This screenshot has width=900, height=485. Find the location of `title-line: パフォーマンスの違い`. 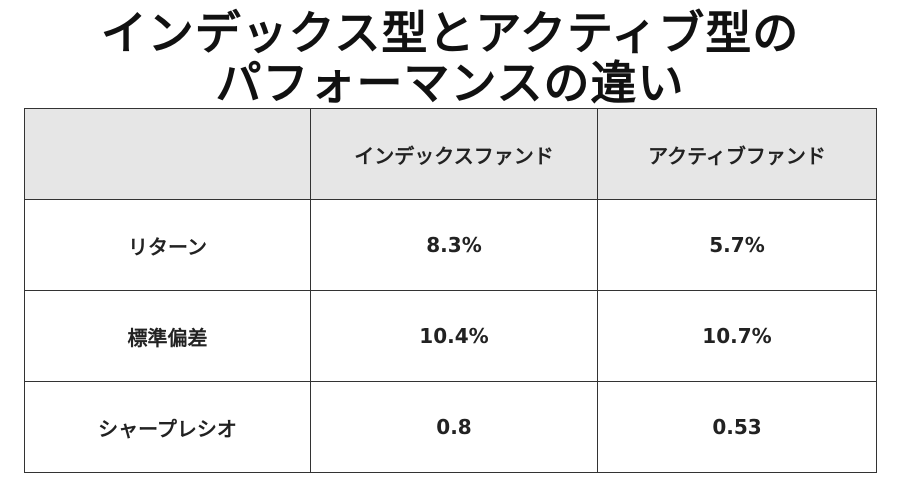

title-line: パフォーマンスの違い is located at coordinates (450, 83).